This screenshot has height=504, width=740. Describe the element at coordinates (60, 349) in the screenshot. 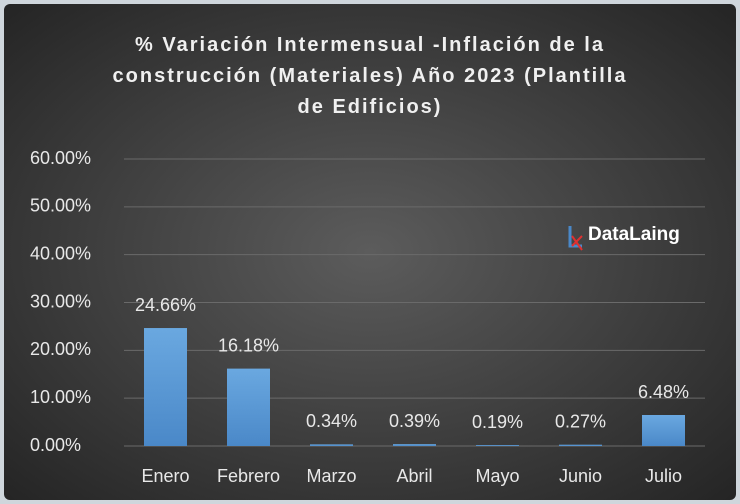

I see `y-tick-label: 20.00%` at that location.